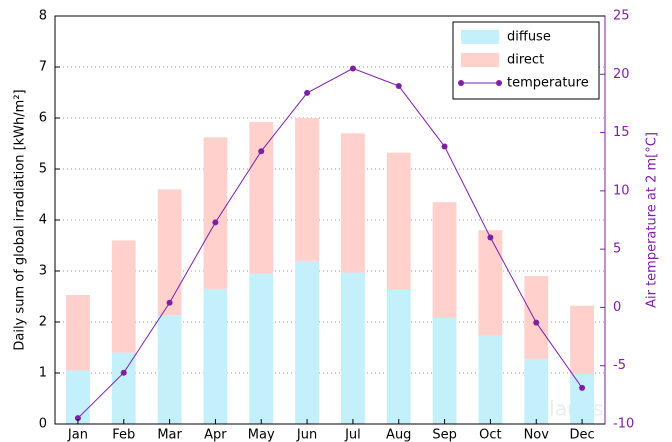 The image size is (672, 442). Describe the element at coordinates (306, 435) in the screenshot. I see `x-tick-label: Jun` at that location.